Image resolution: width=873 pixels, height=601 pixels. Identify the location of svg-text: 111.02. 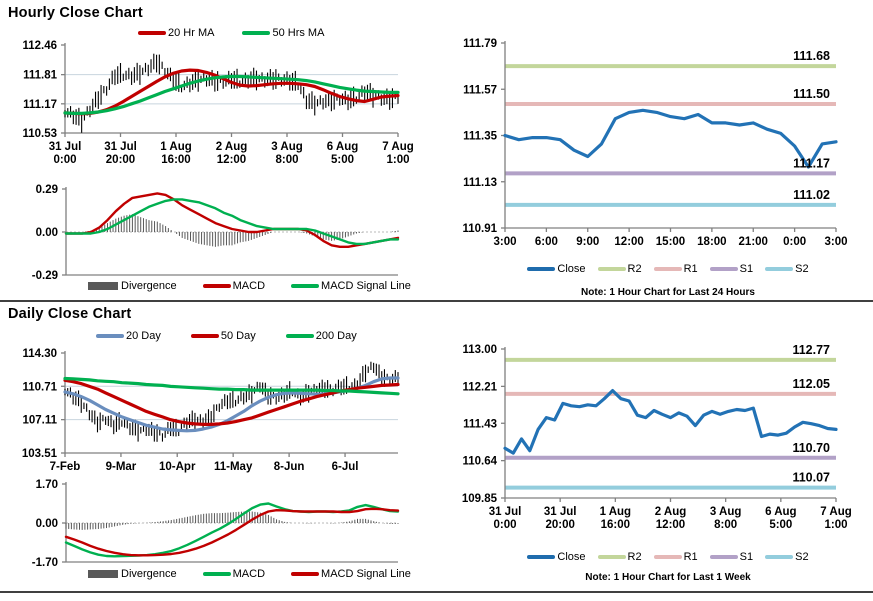
(811, 195).